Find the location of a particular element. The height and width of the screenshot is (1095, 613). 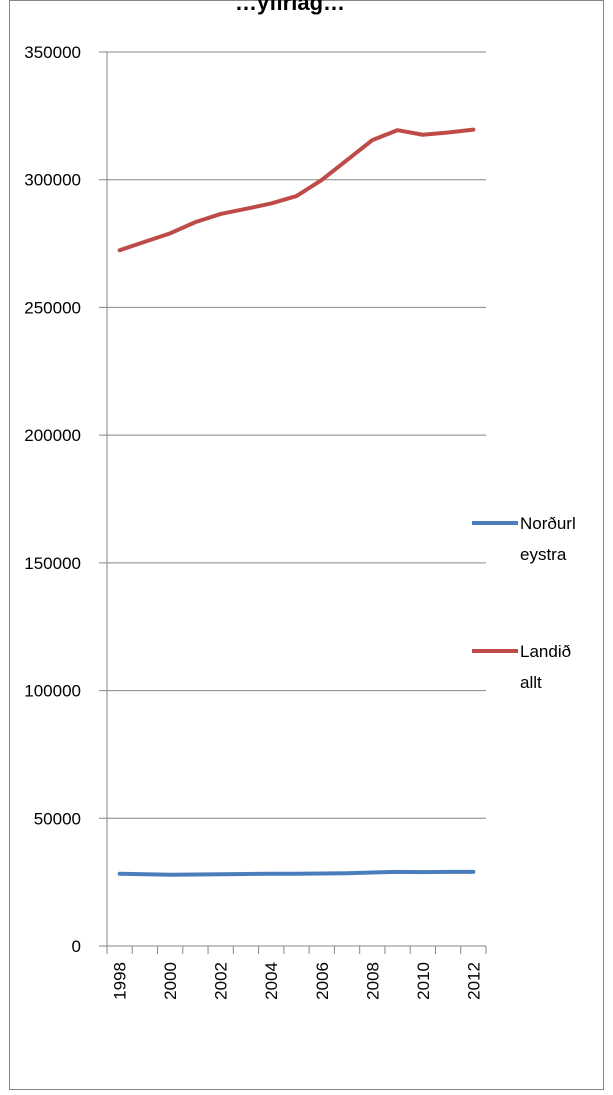

y-tick-label: 200000 is located at coordinates (52, 435).